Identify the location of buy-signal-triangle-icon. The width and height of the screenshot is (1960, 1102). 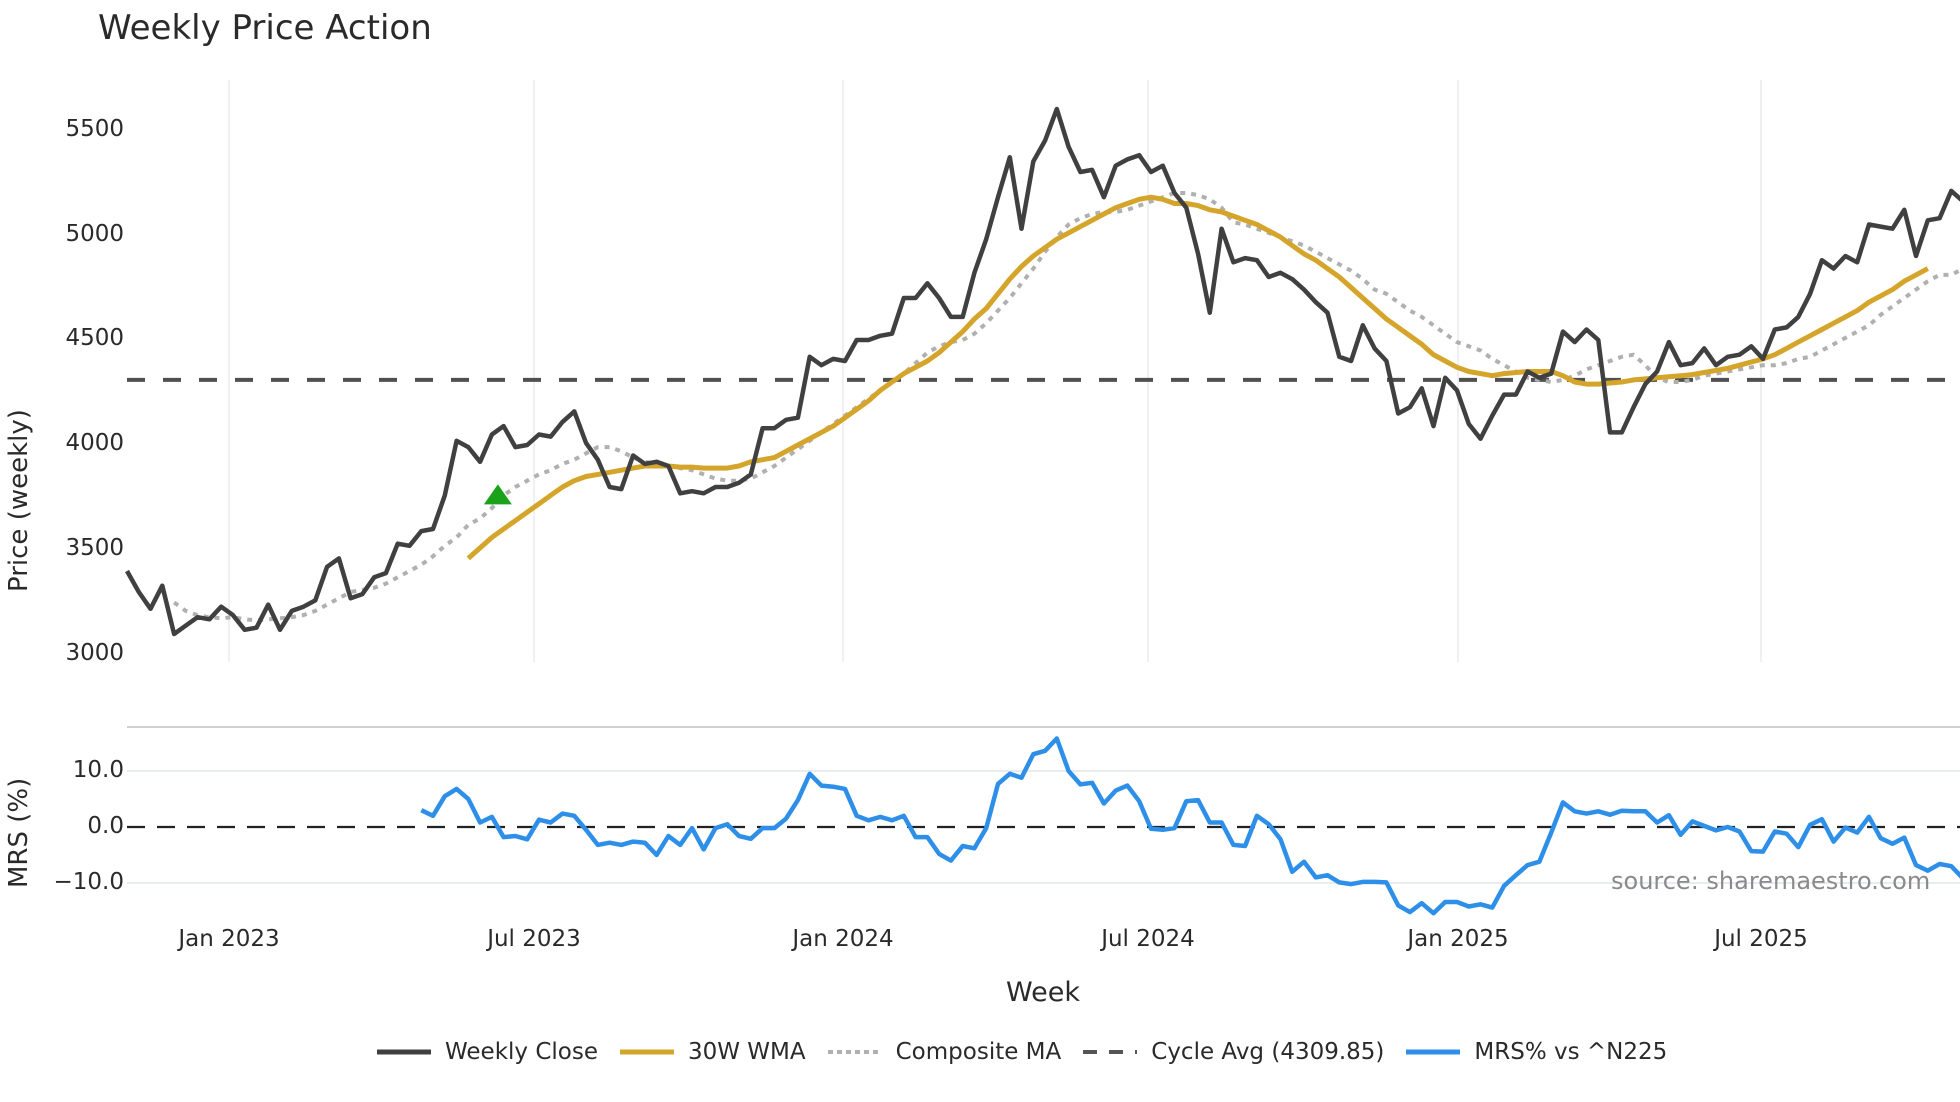
(497, 494).